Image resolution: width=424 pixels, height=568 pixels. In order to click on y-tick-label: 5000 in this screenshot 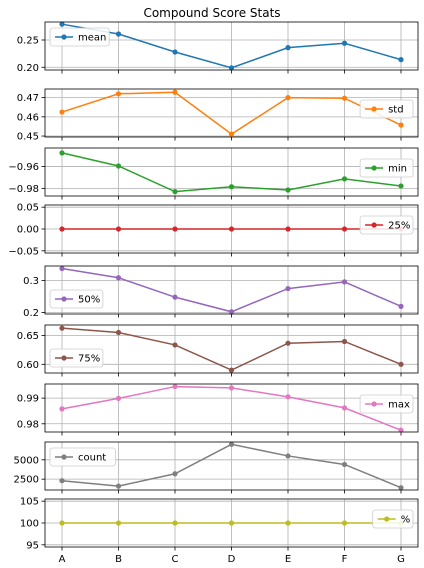, I will do `click(26, 460)`.